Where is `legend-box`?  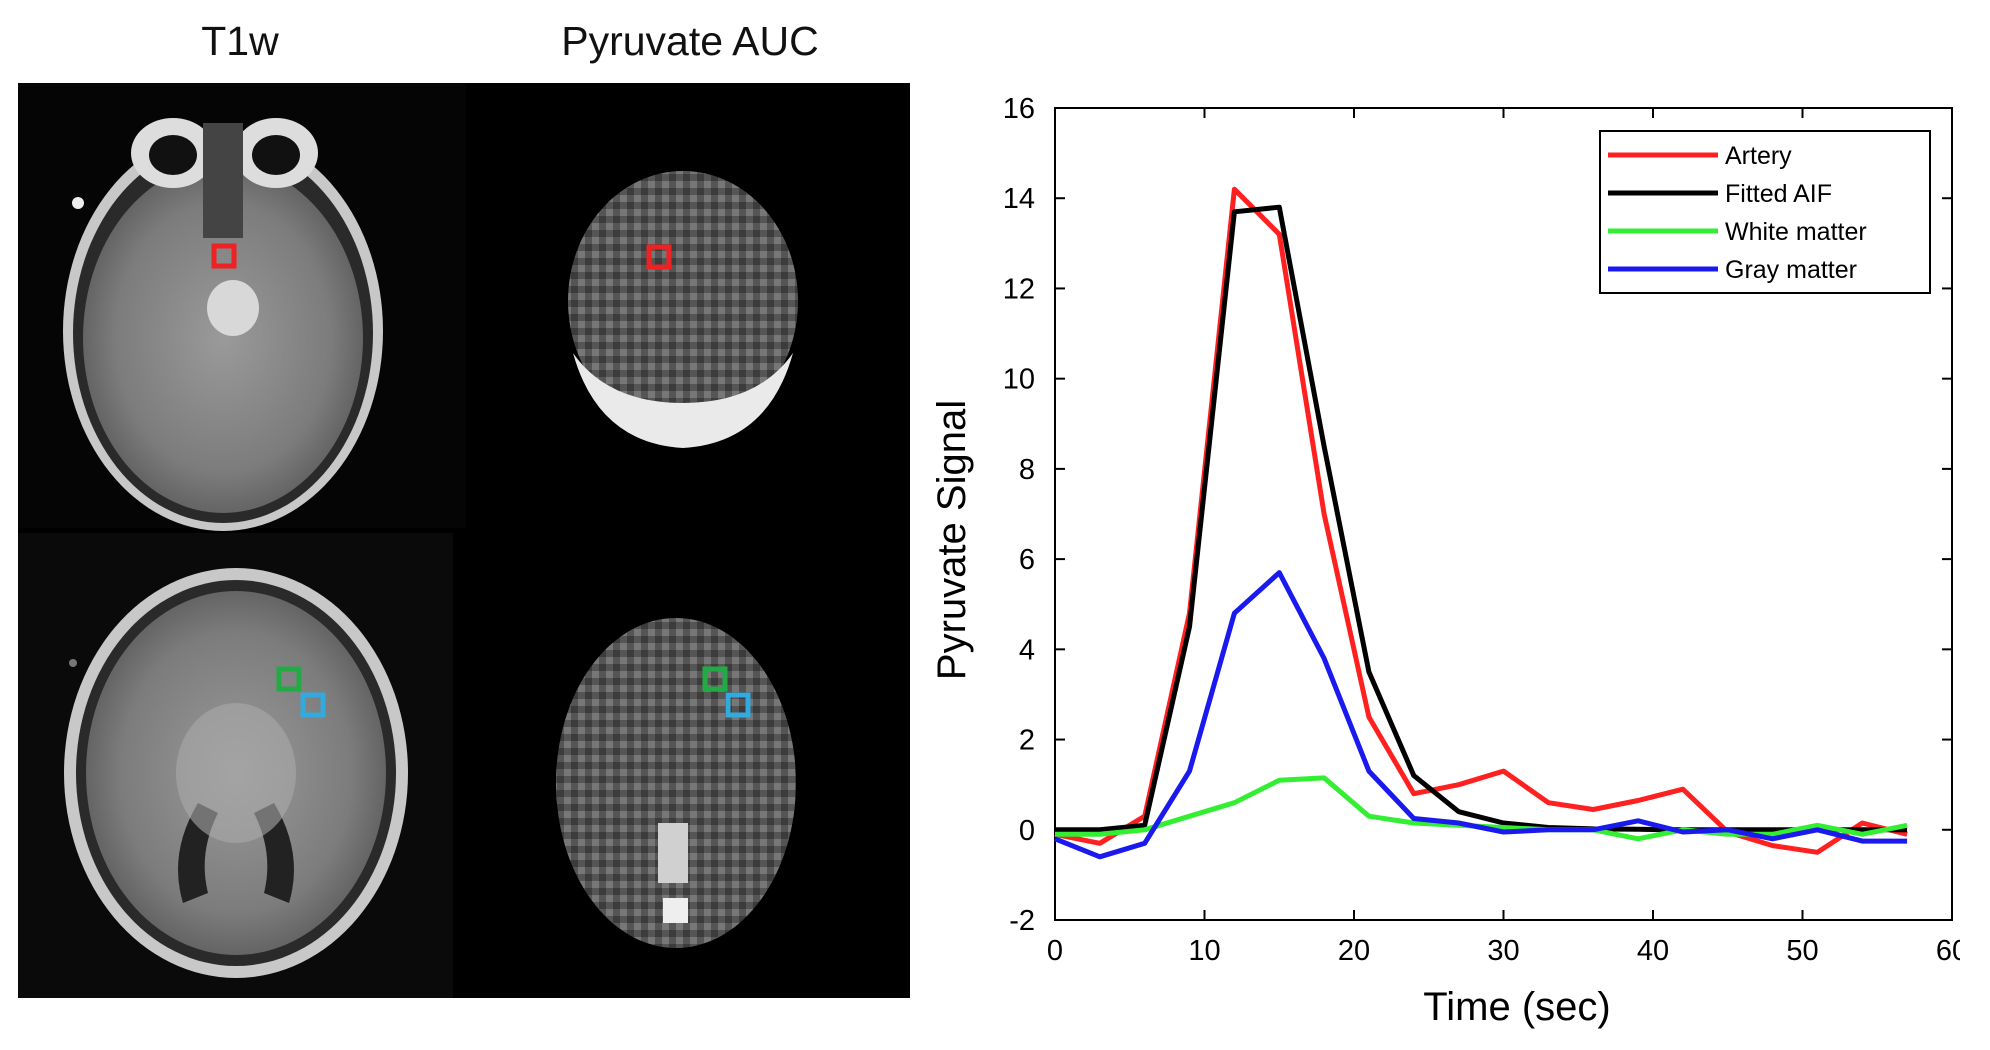
legend-box is located at coordinates (1765, 212).